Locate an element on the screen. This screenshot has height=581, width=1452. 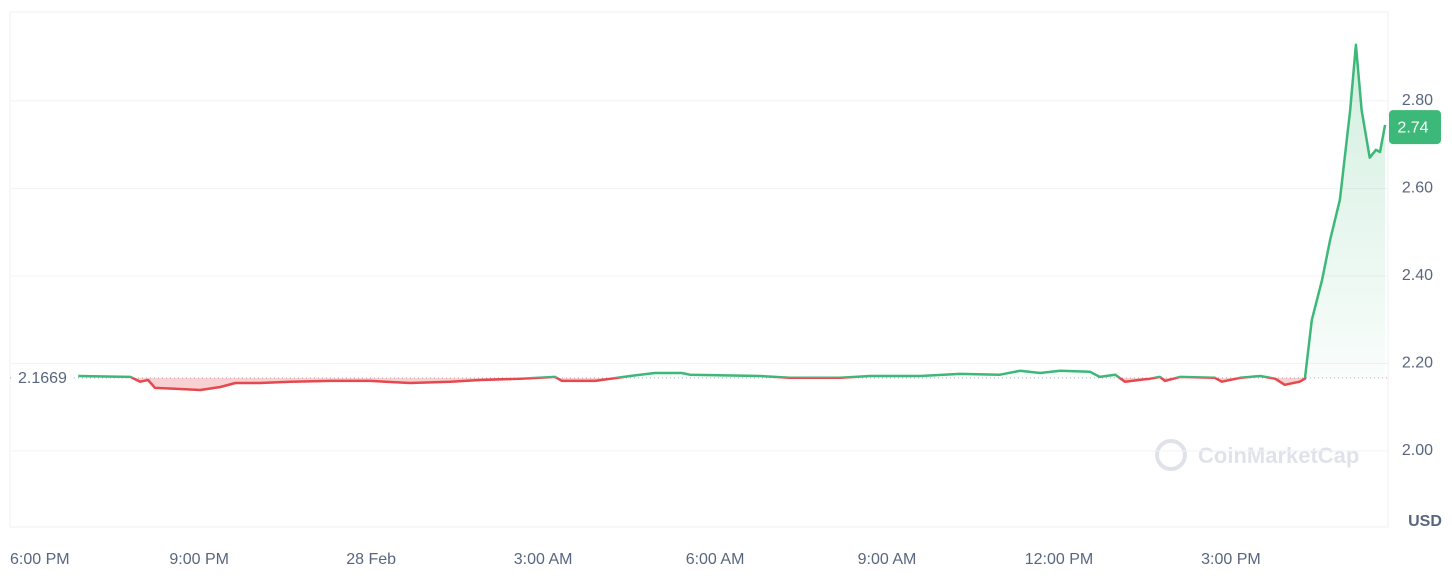
x-tick-label: 9:00 PM is located at coordinates (199, 559).